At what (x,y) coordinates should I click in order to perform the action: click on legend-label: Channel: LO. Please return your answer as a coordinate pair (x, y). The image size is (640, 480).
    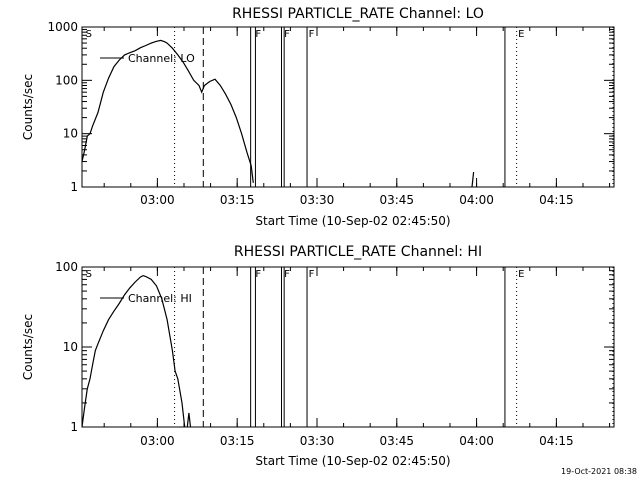
    Looking at the image, I should click on (161, 58).